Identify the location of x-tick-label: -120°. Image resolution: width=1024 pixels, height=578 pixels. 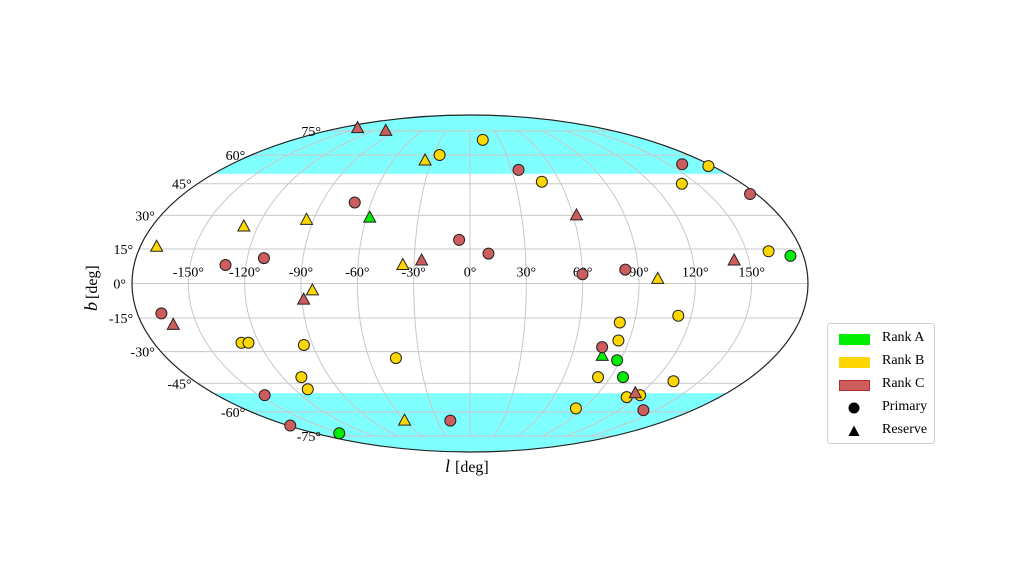
(244, 273).